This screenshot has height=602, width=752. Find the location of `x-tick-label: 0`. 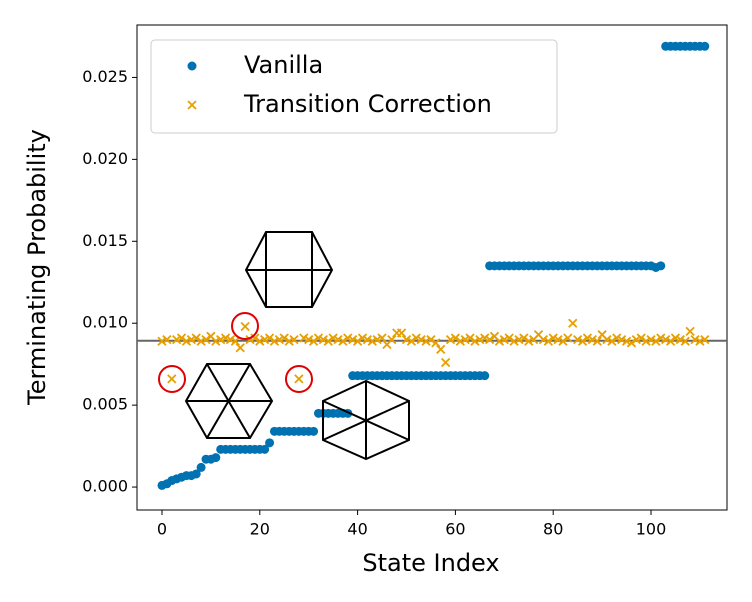

x-tick-label: 0 is located at coordinates (162, 529).